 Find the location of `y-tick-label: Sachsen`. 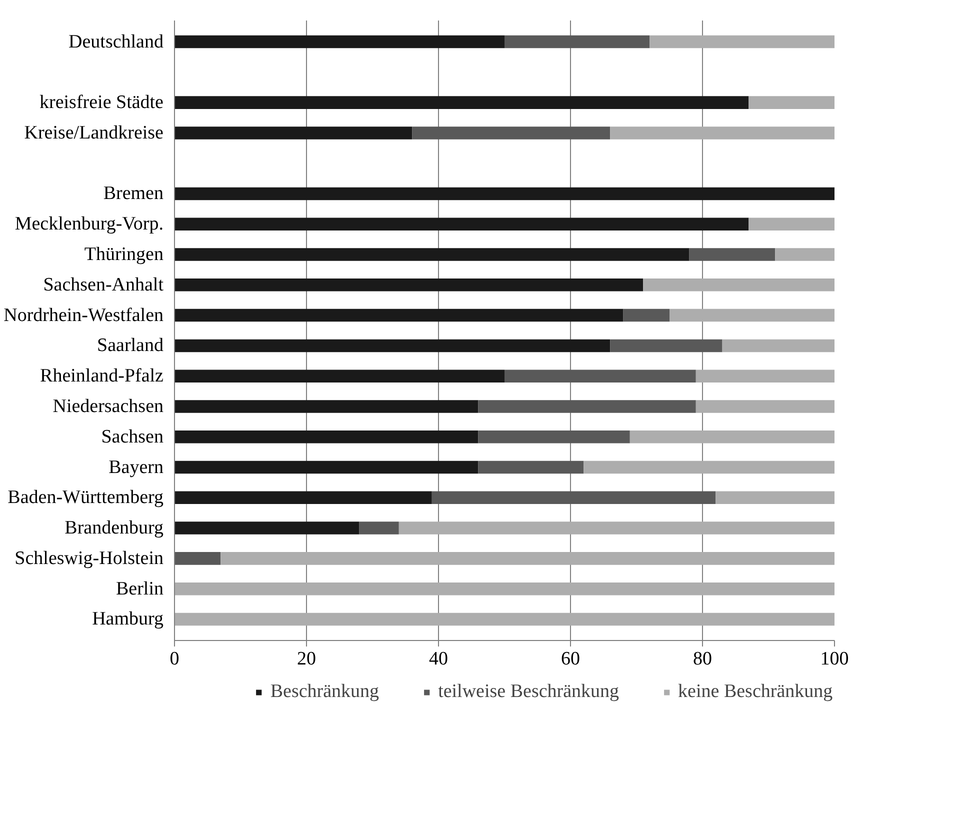

y-tick-label: Sachsen is located at coordinates (132, 437).